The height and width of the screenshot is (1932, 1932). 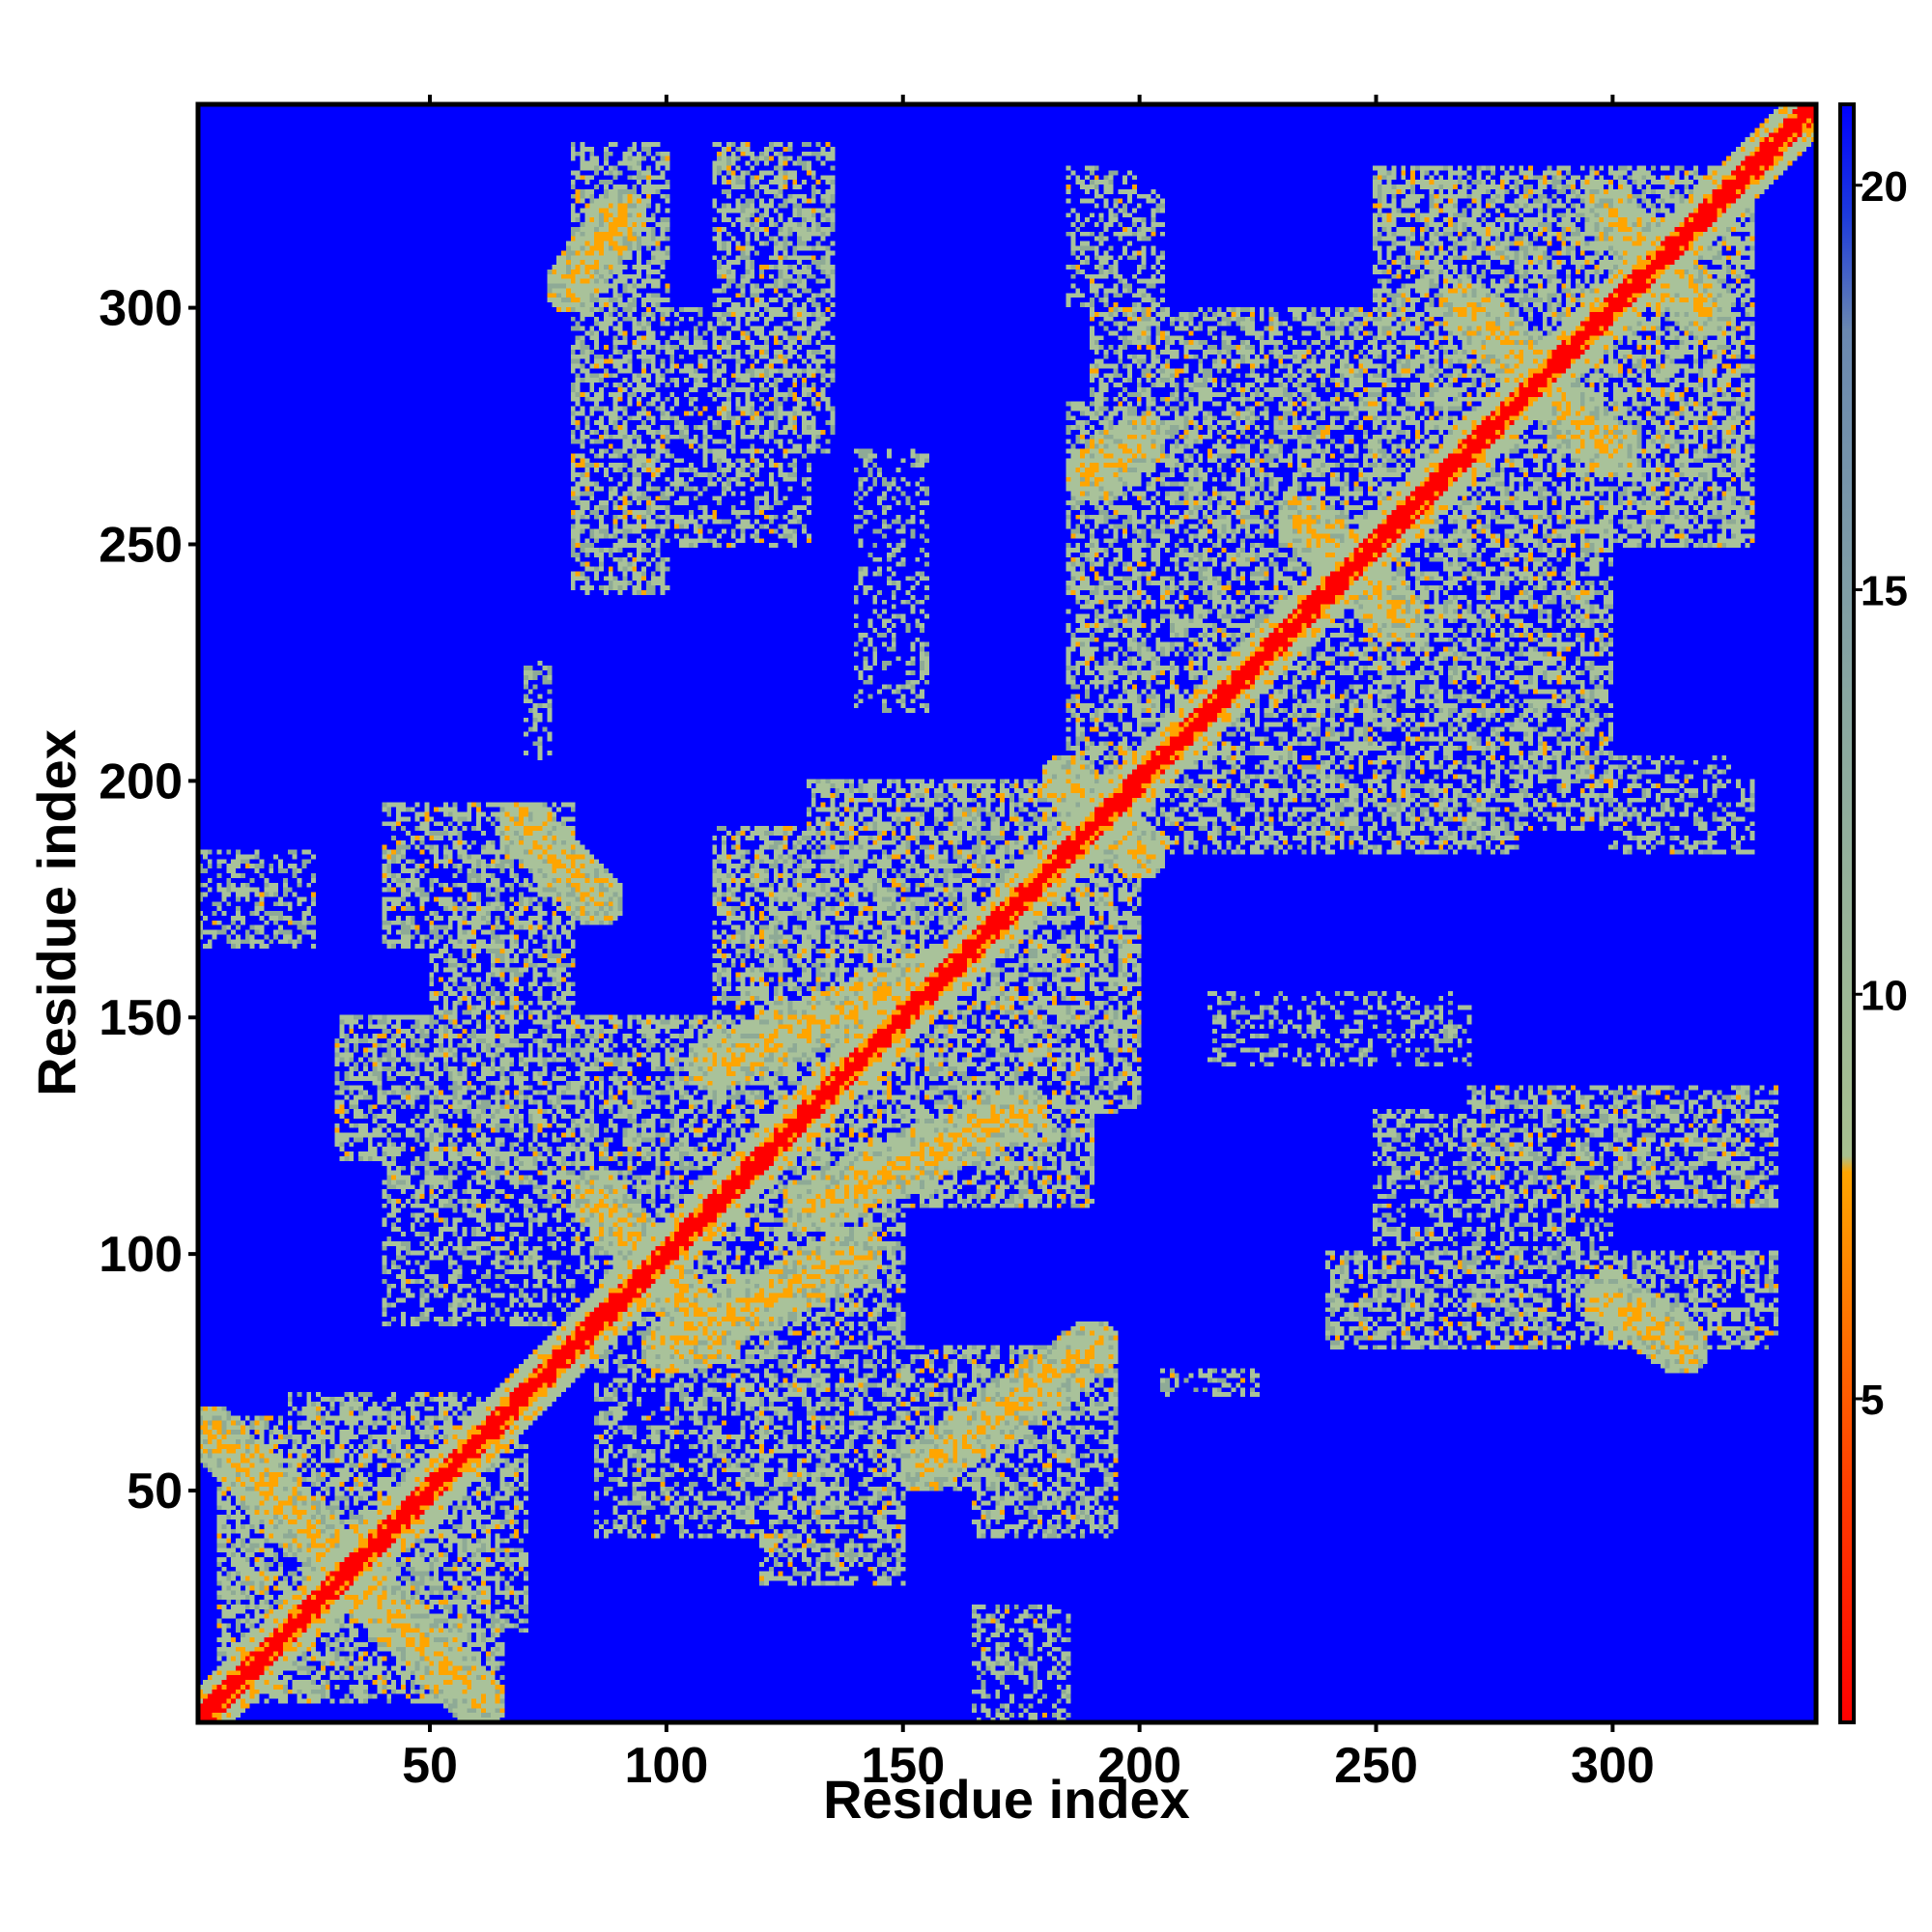 What do you see at coordinates (1006, 1799) in the screenshot?
I see `x-axis-title: Residue index` at bounding box center [1006, 1799].